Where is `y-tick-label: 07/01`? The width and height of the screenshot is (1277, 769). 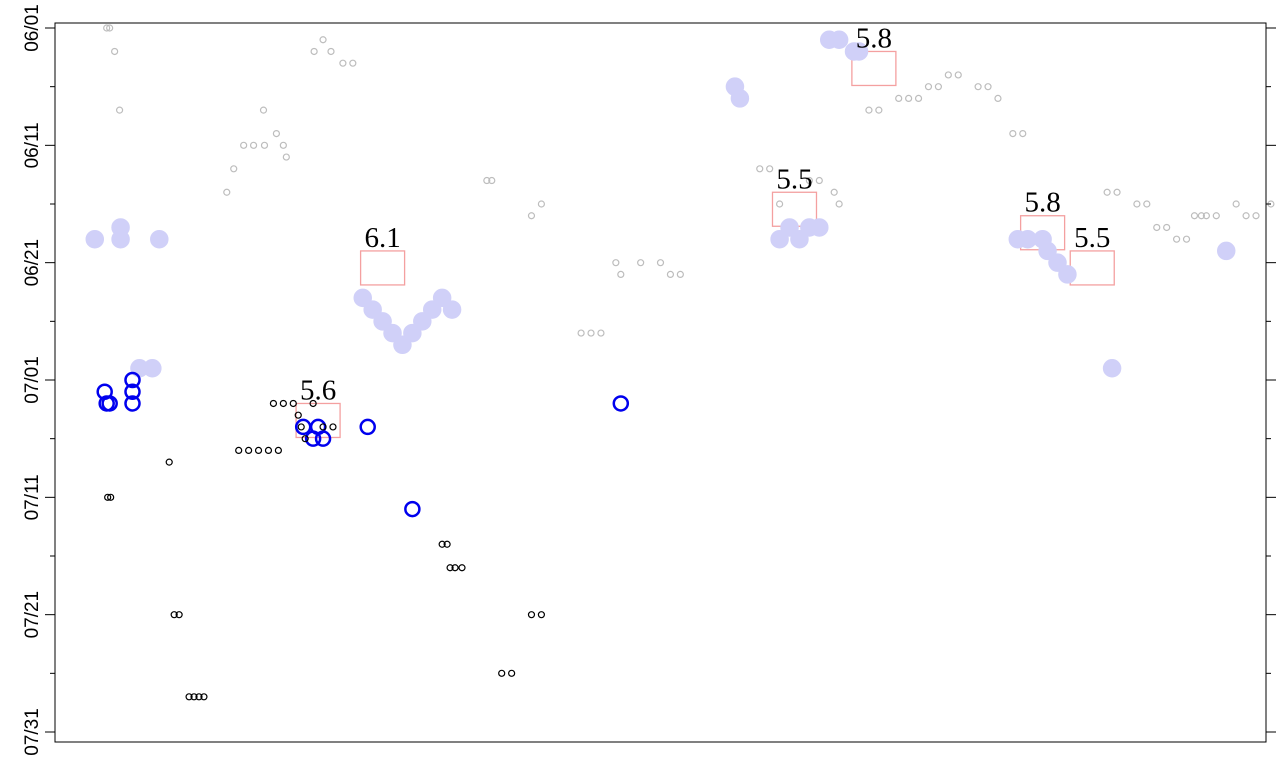
y-tick-label: 07/01 is located at coordinates (32, 380).